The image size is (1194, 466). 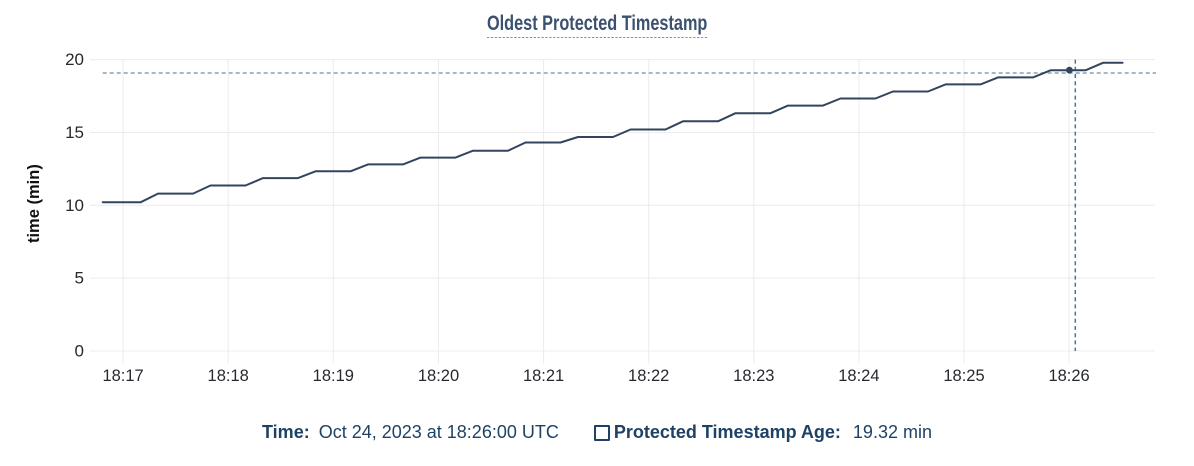 What do you see at coordinates (858, 376) in the screenshot?
I see `svg-text: 18:24` at bounding box center [858, 376].